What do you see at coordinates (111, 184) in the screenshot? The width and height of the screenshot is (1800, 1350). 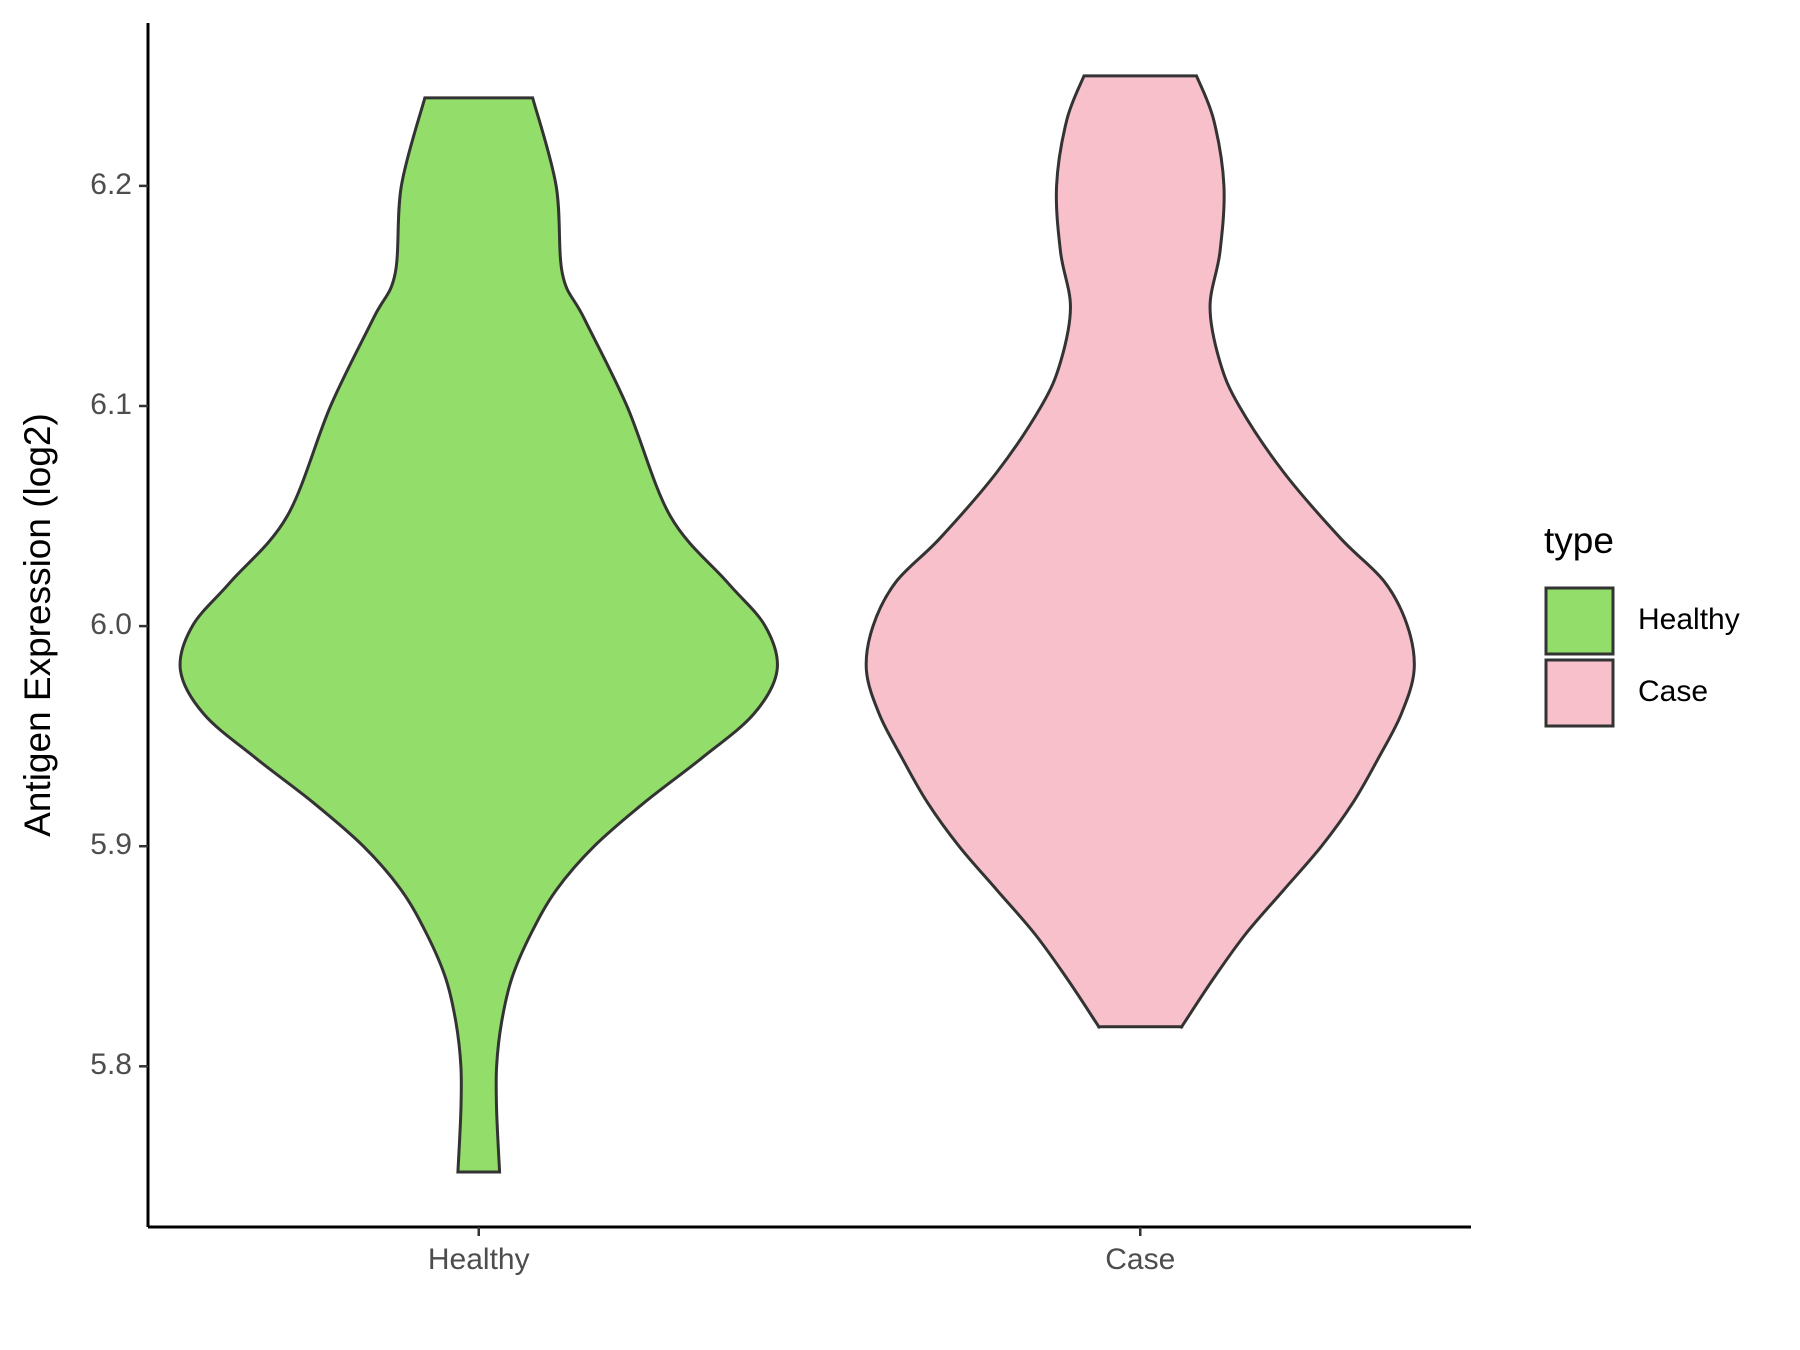 I see `y-tick-label: 6.2` at bounding box center [111, 184].